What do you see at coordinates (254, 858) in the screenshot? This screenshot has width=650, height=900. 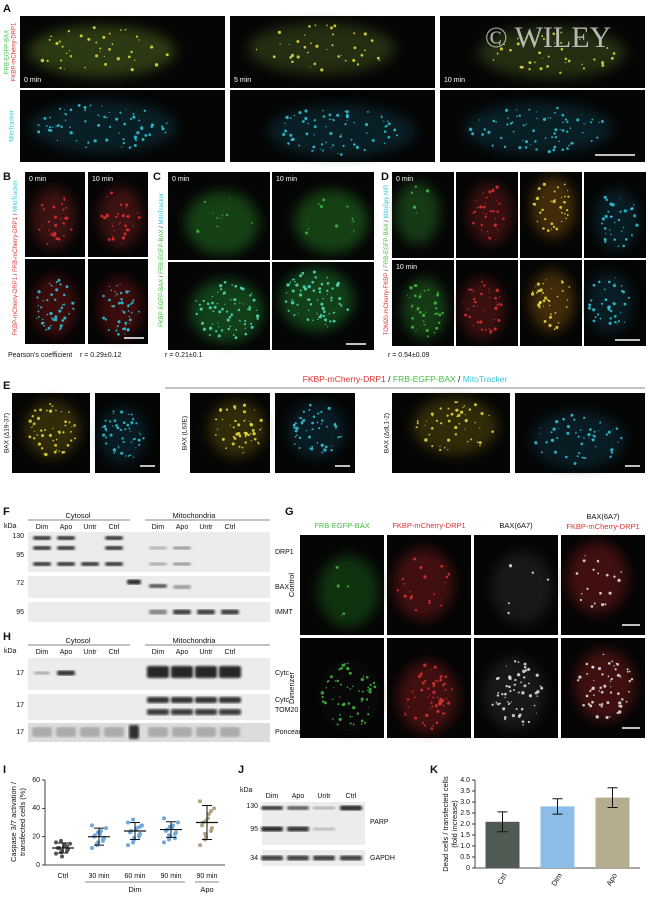 I see `marker-label: 34` at bounding box center [254, 858].